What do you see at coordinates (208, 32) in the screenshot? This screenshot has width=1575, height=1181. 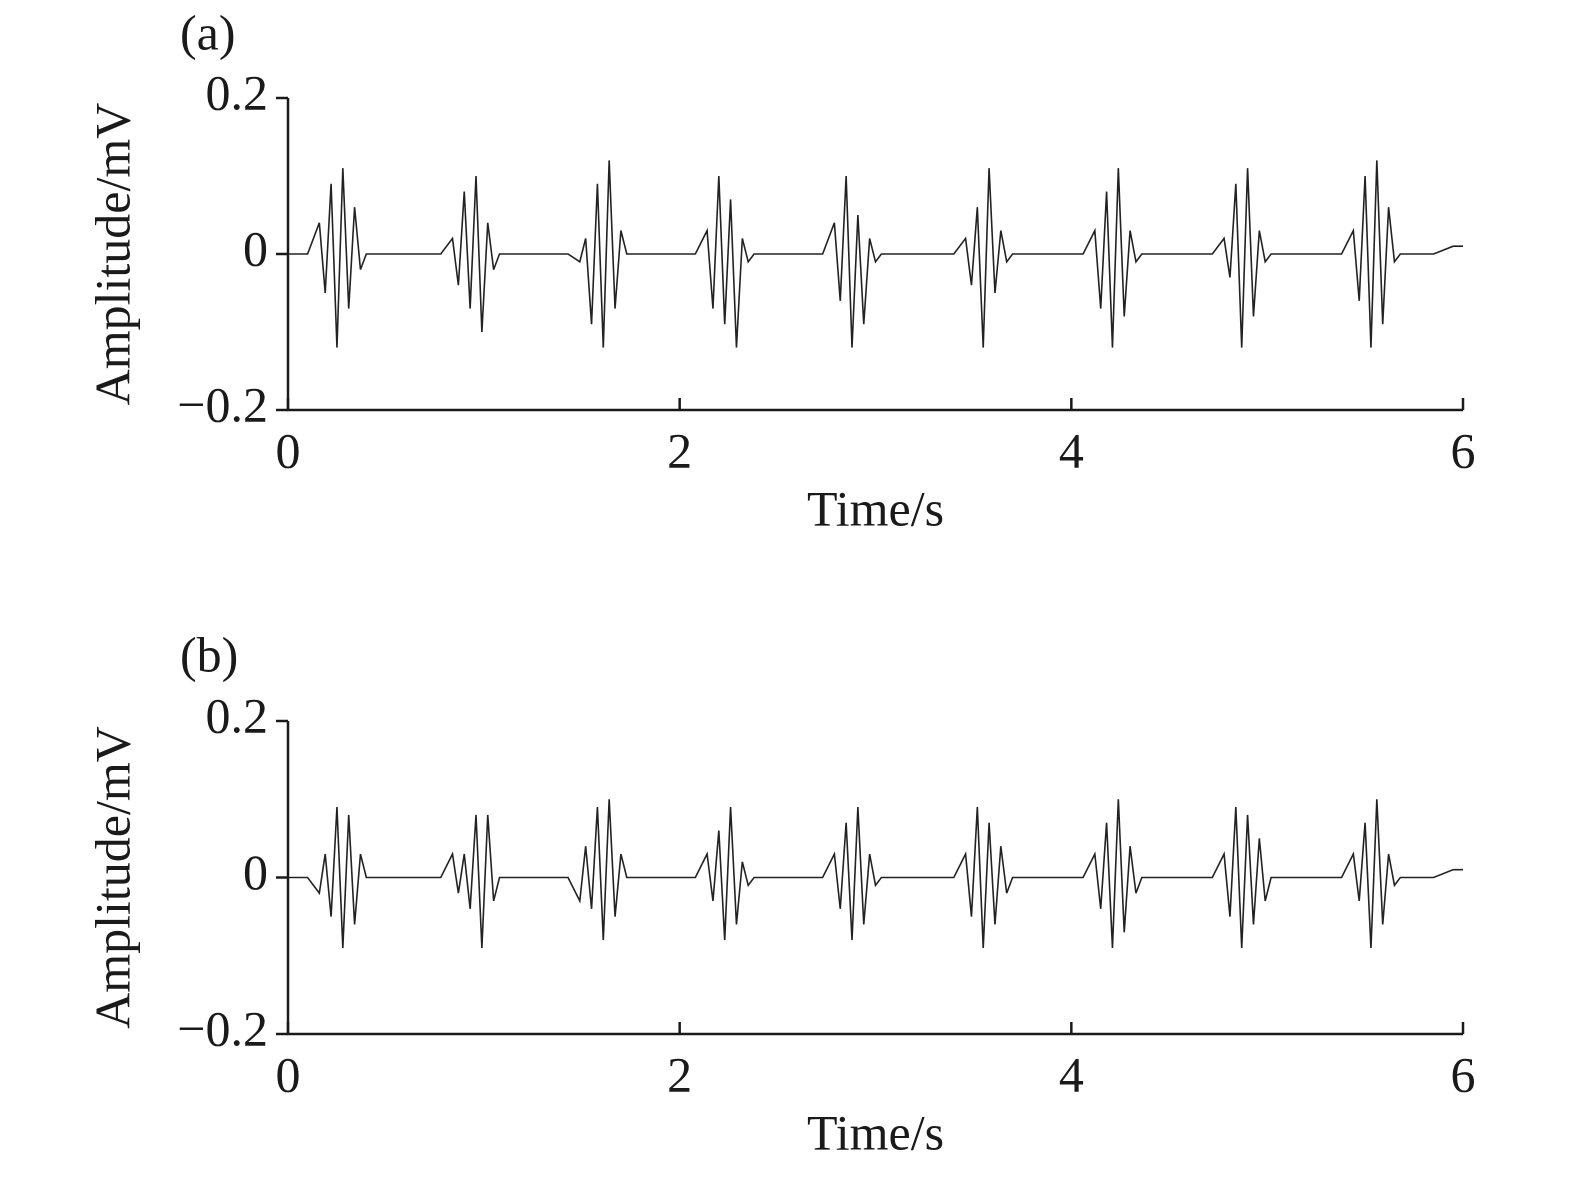 I see `panel-title: (a)` at bounding box center [208, 32].